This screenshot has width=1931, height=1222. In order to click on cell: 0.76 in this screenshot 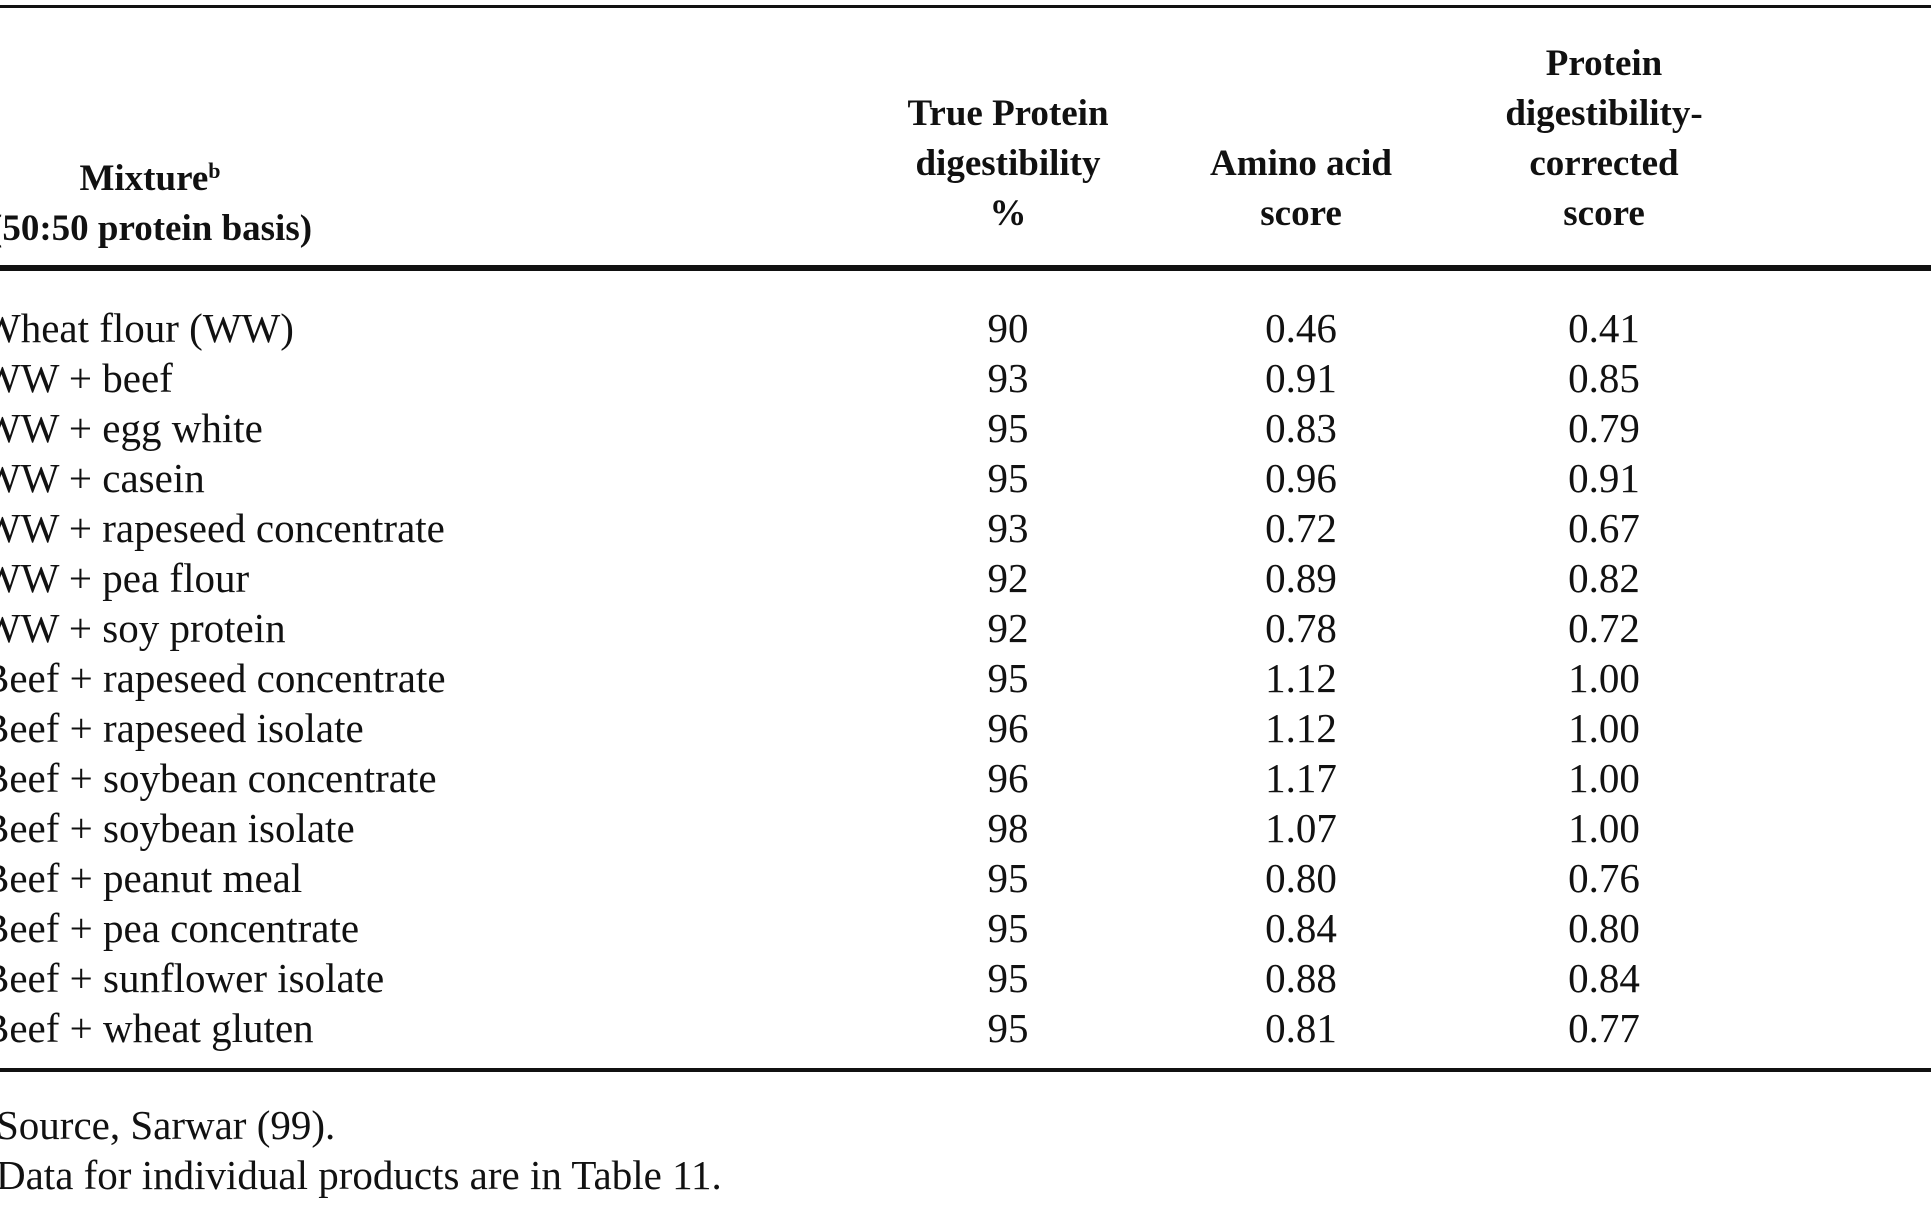, I will do `click(1604, 878)`.